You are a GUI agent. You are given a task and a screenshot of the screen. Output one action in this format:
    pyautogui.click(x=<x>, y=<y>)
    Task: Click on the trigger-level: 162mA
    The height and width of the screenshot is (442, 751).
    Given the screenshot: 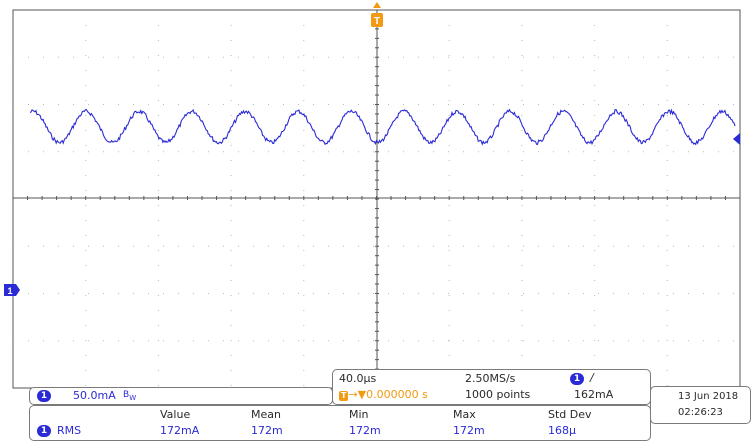 What is the action you would take?
    pyautogui.click(x=594, y=394)
    